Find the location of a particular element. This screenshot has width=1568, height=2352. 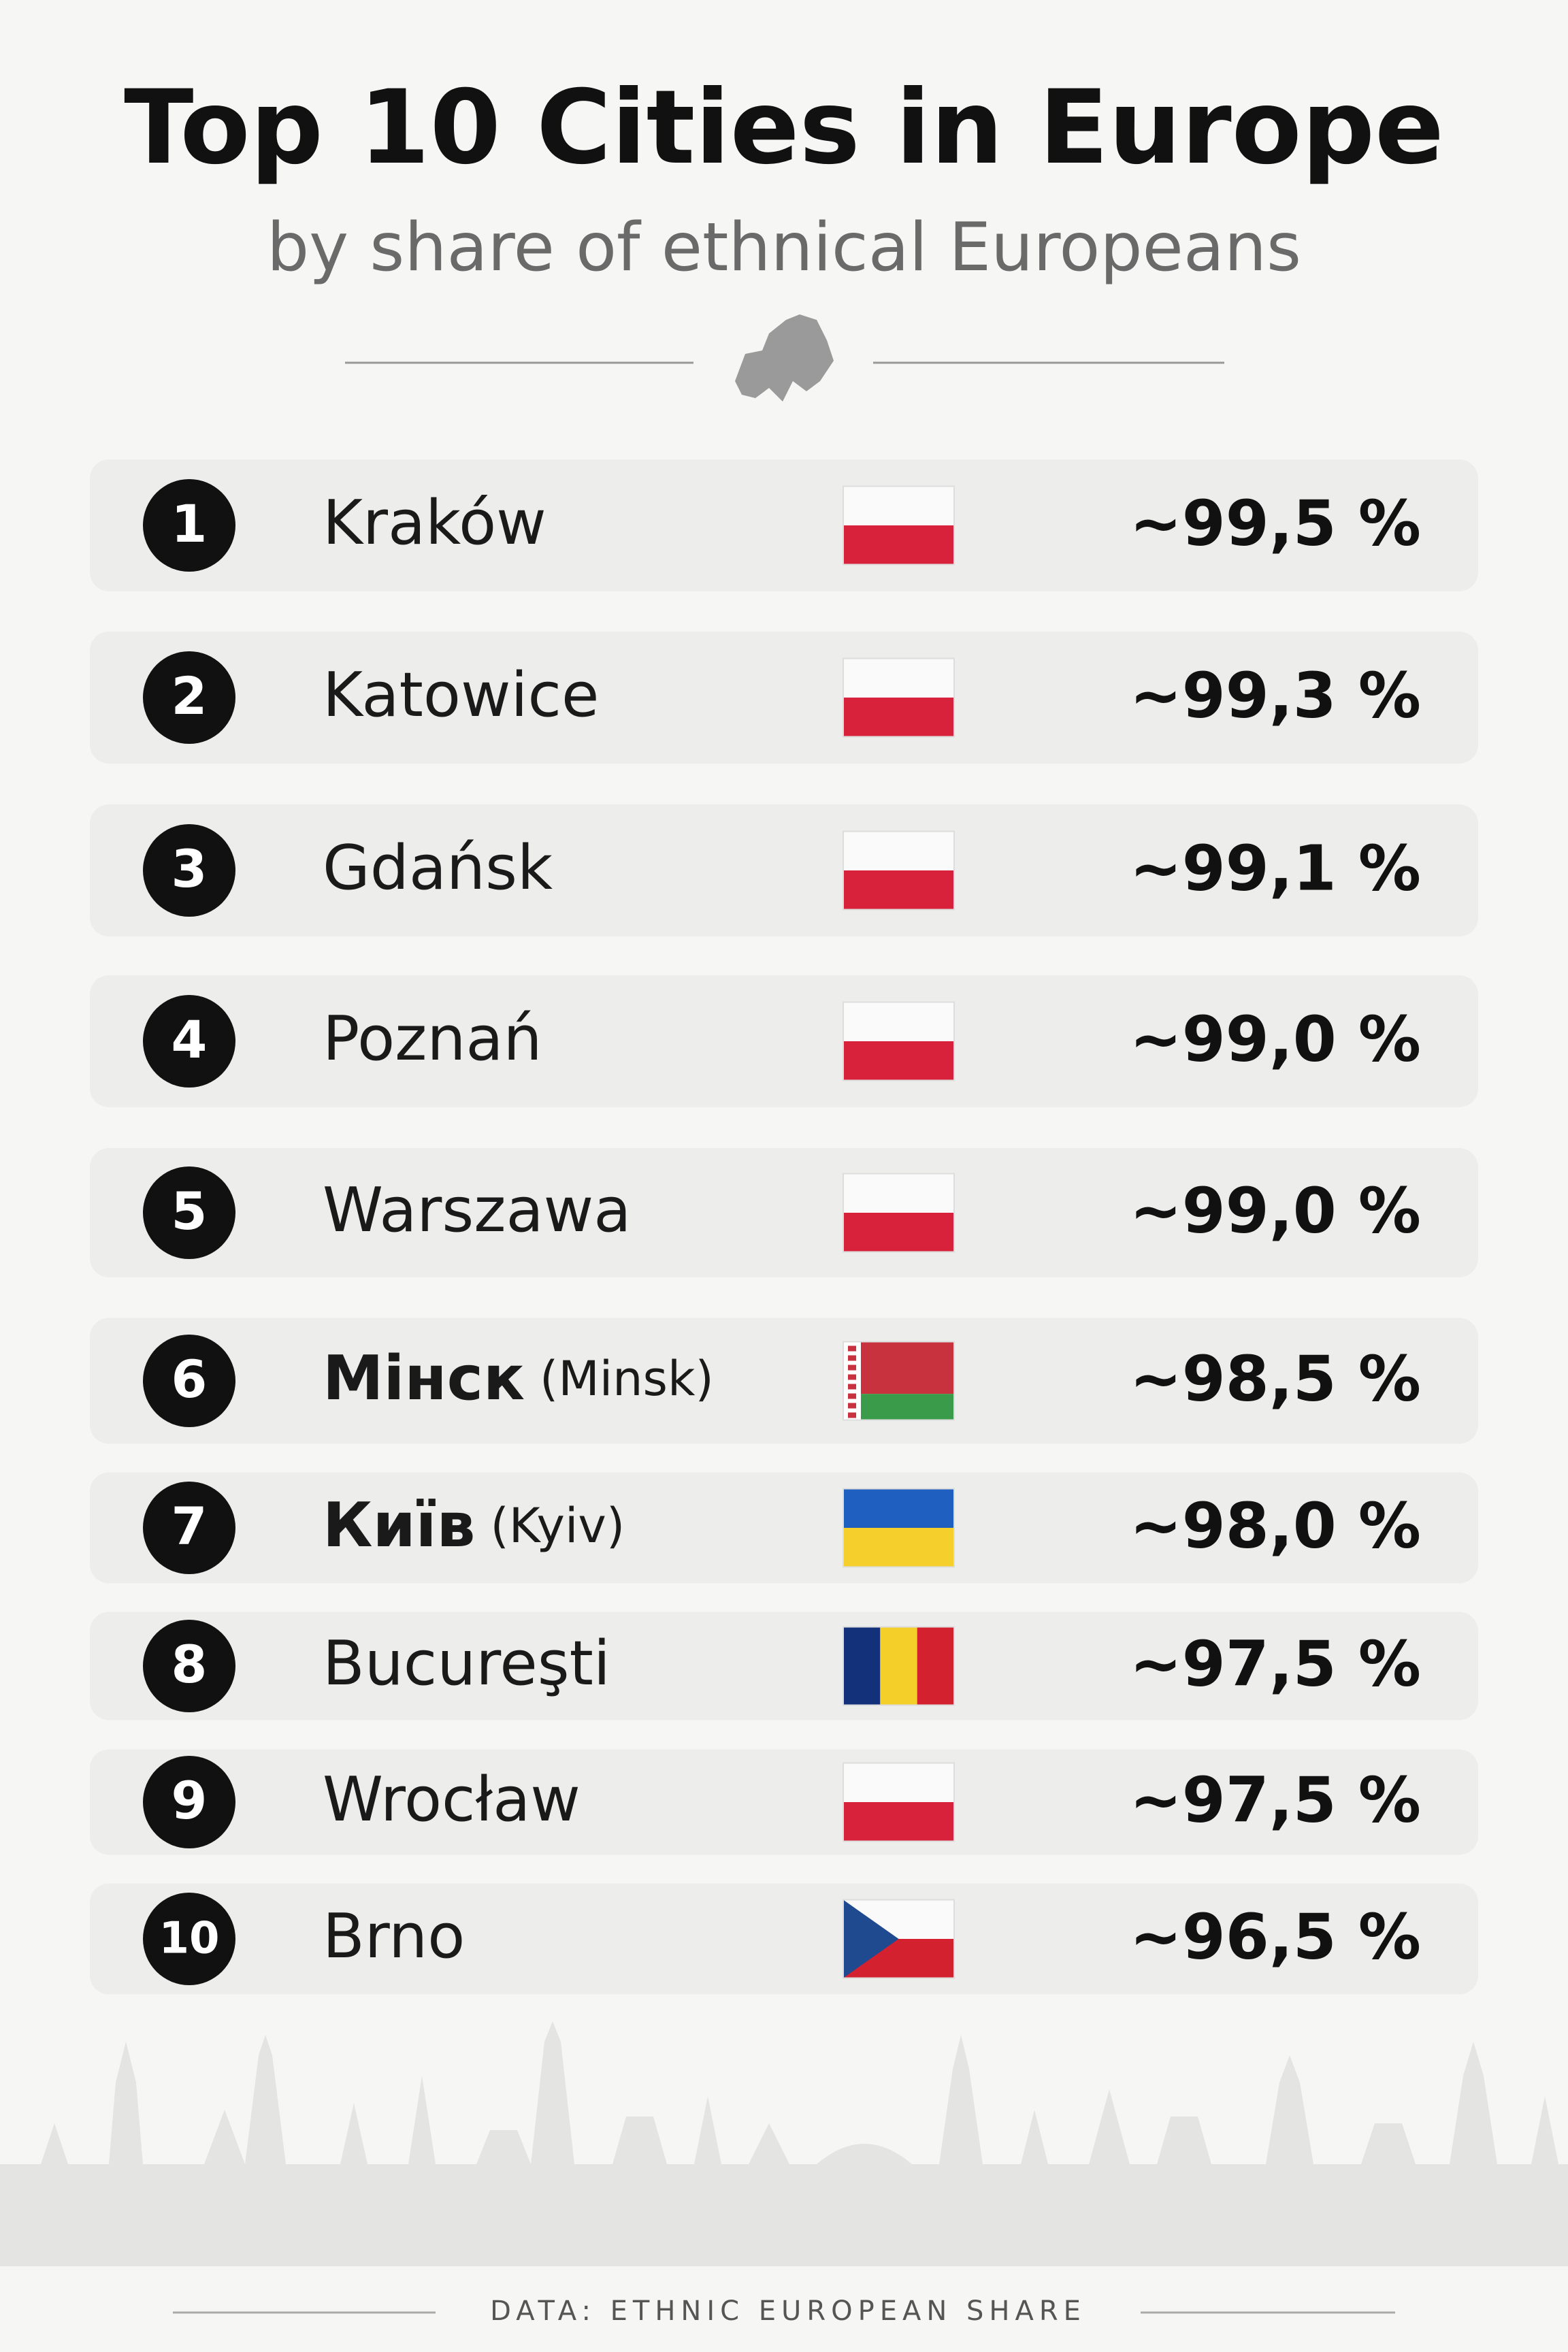

list-row: 5 Warszawa ~99,0 % is located at coordinates (784, 1212).